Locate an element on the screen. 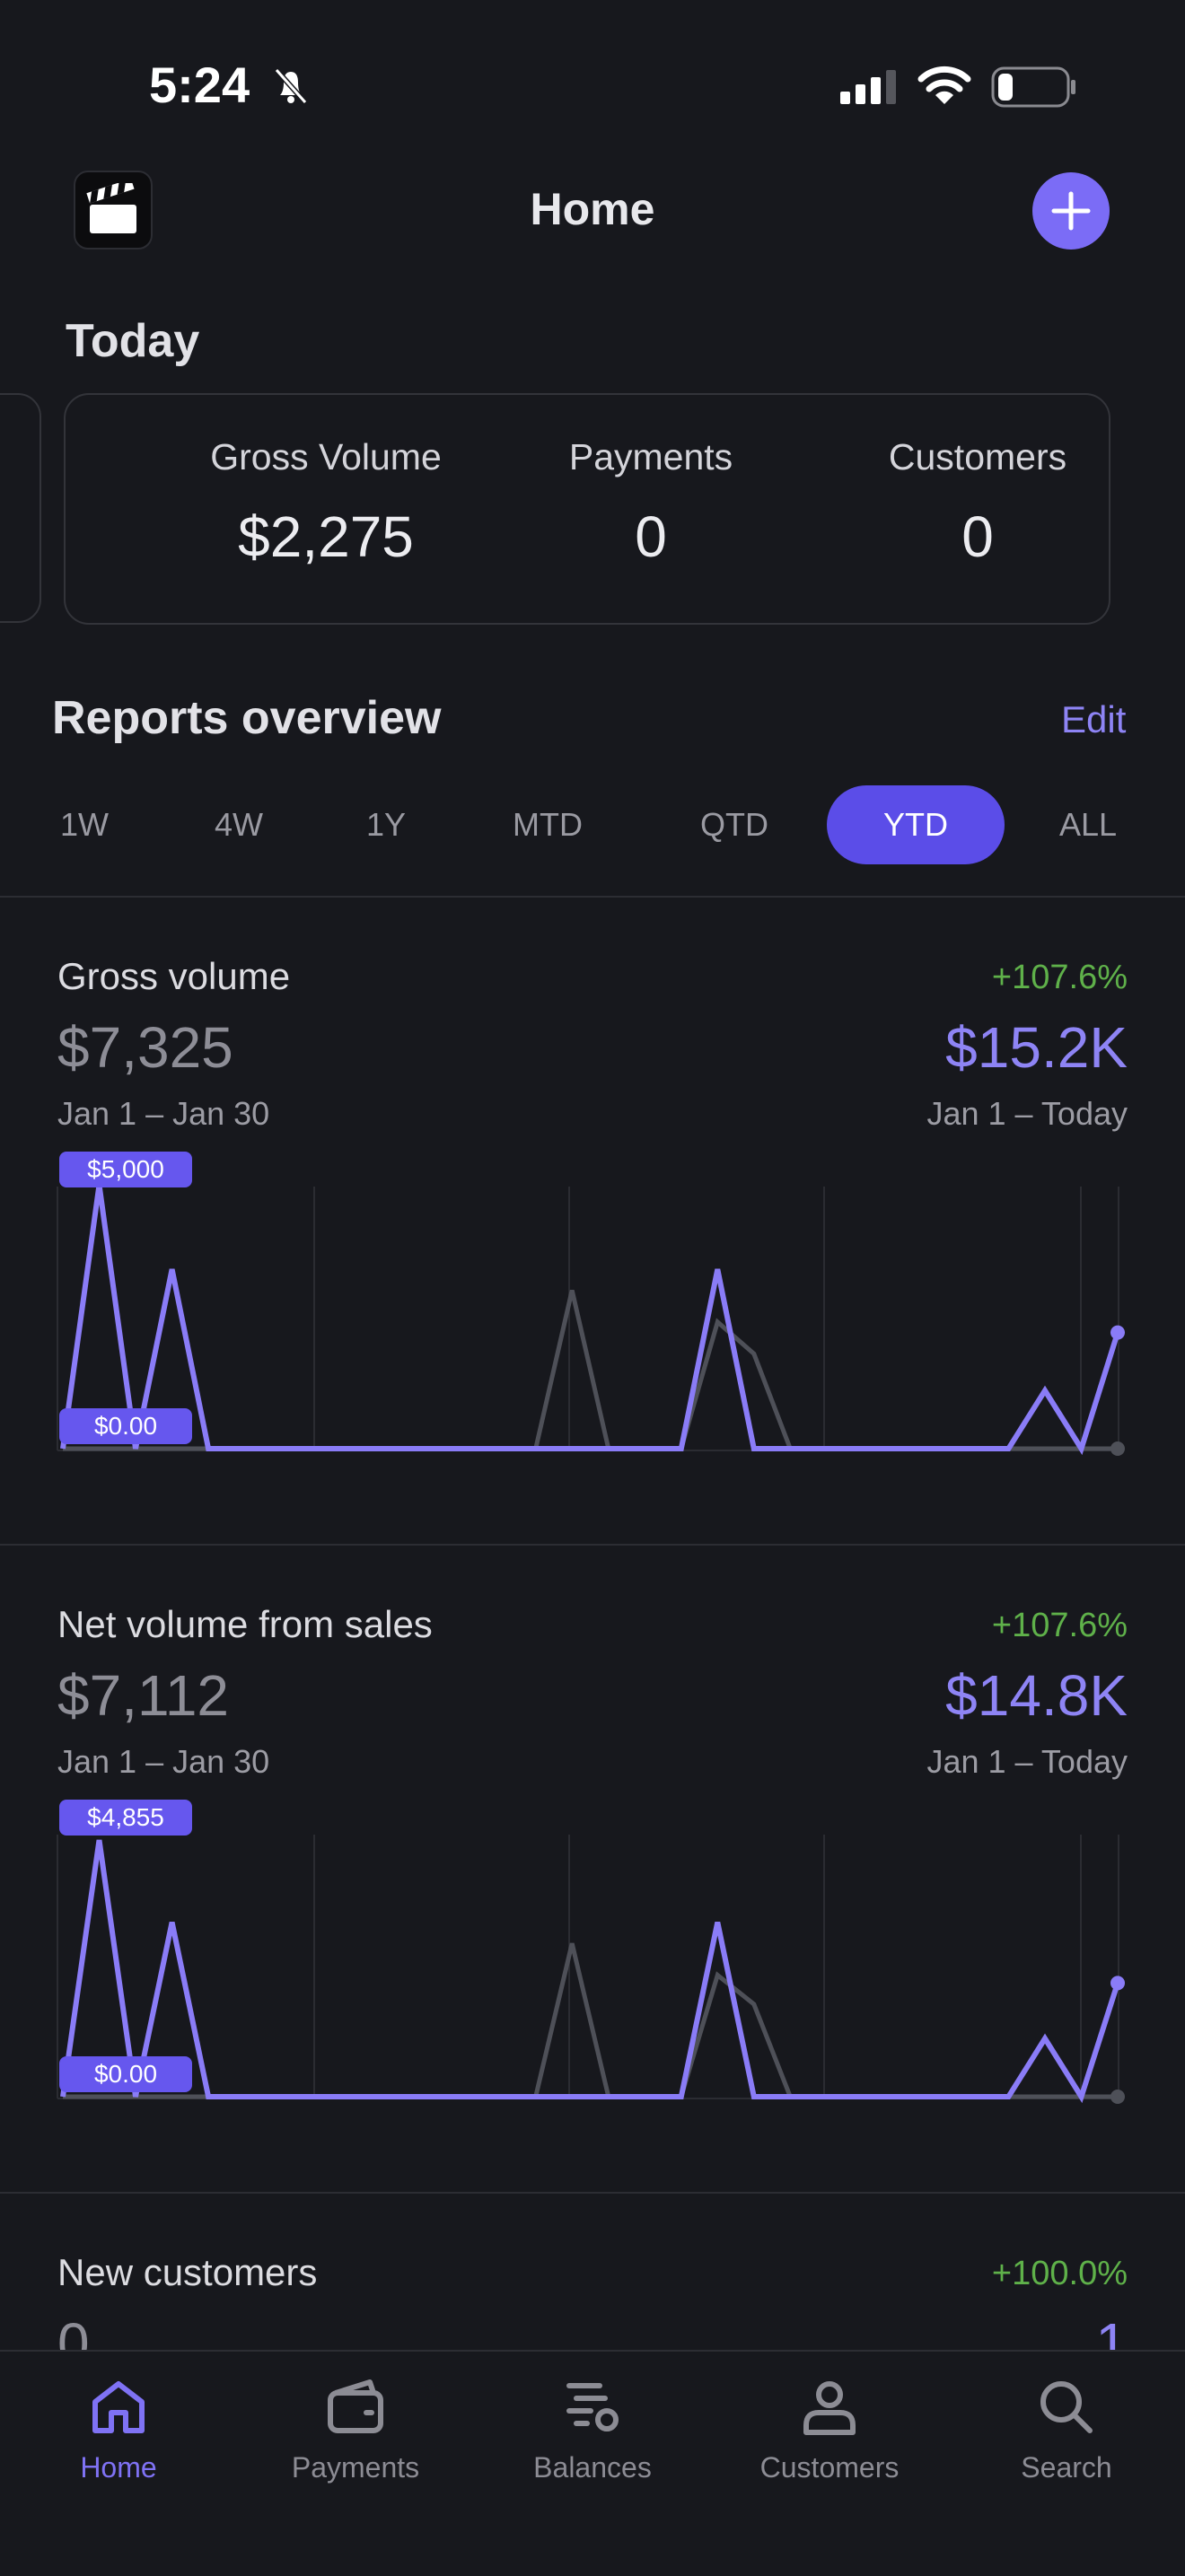  add-button is located at coordinates (1071, 211).